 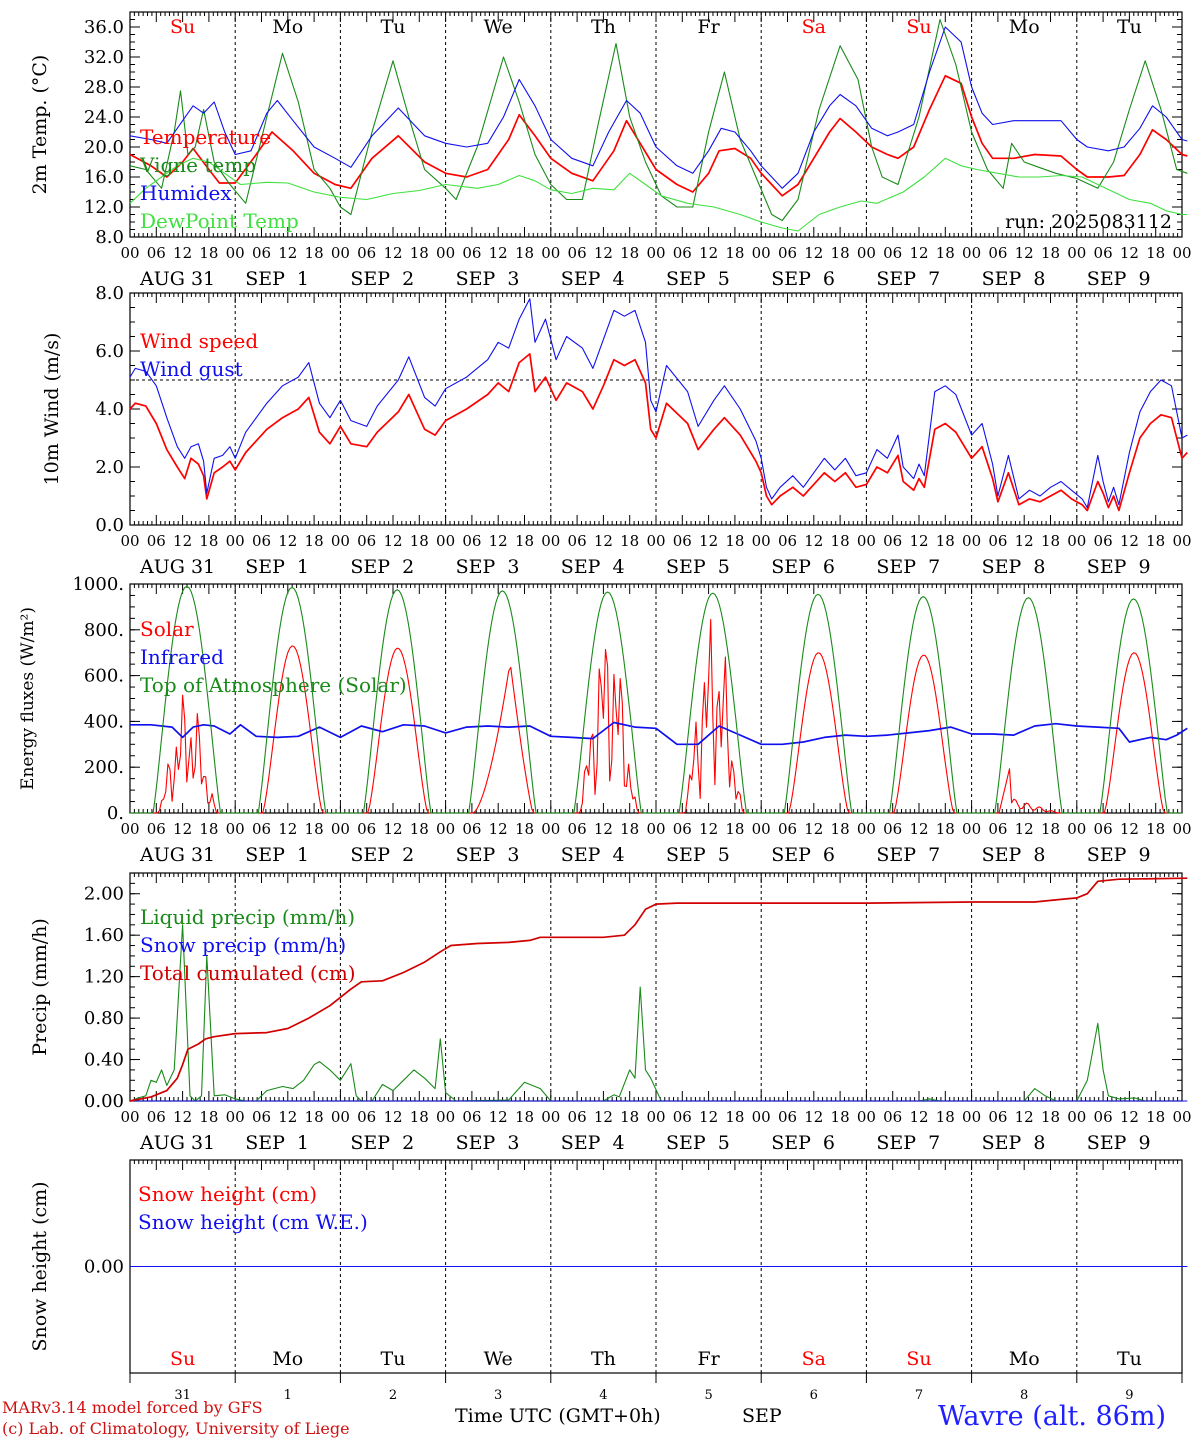 I want to click on weekday-label: Th, so click(x=603, y=27).